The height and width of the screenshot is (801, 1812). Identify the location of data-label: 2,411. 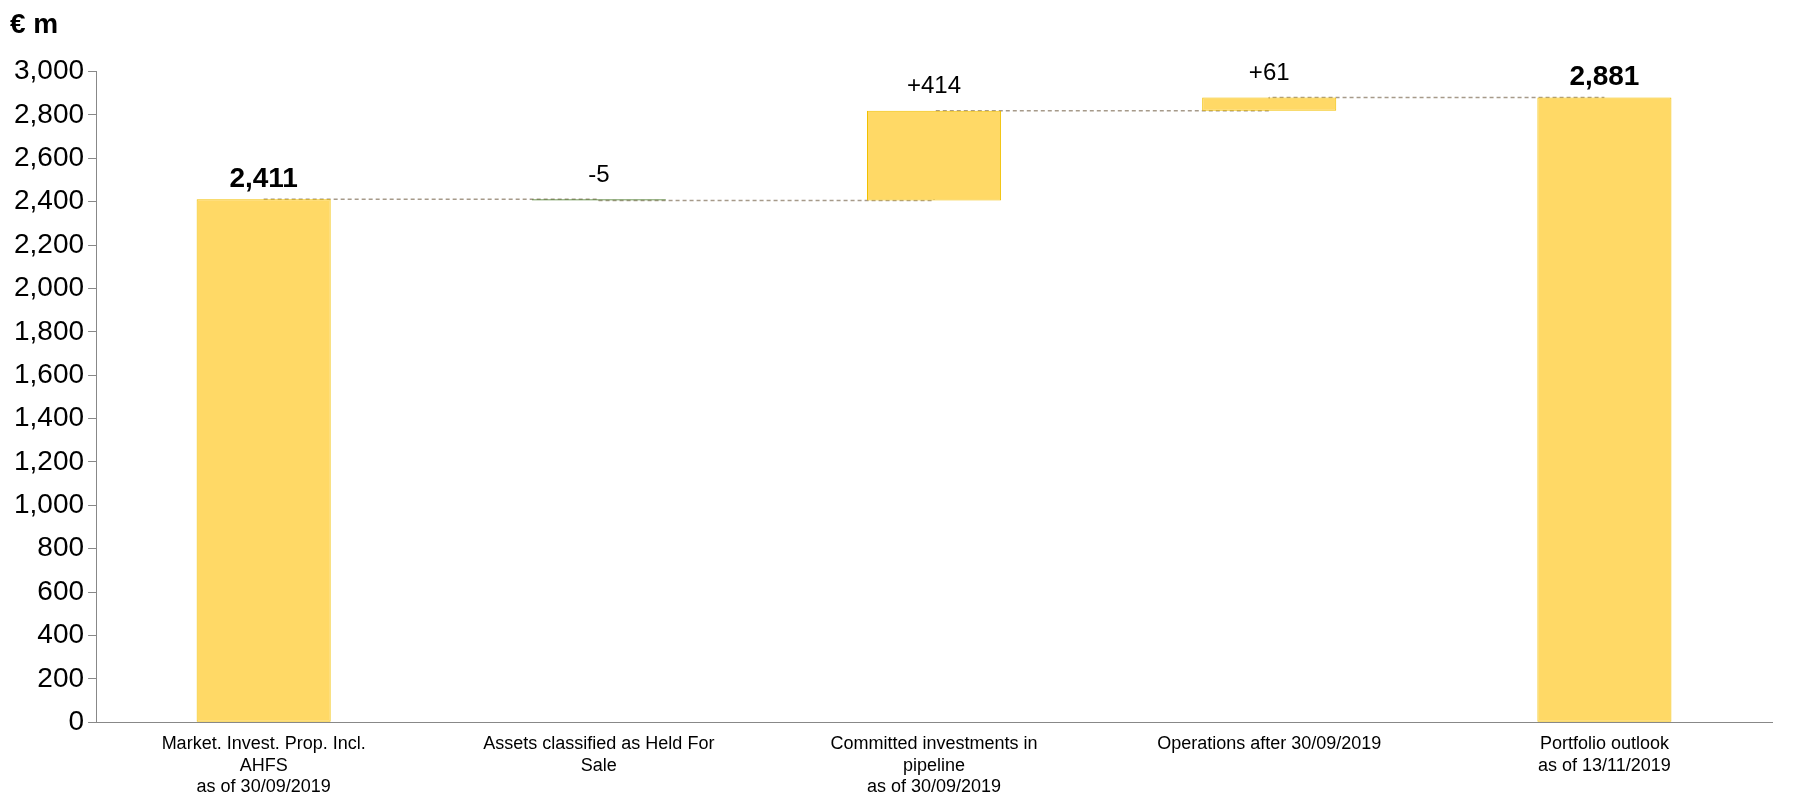
(263, 178).